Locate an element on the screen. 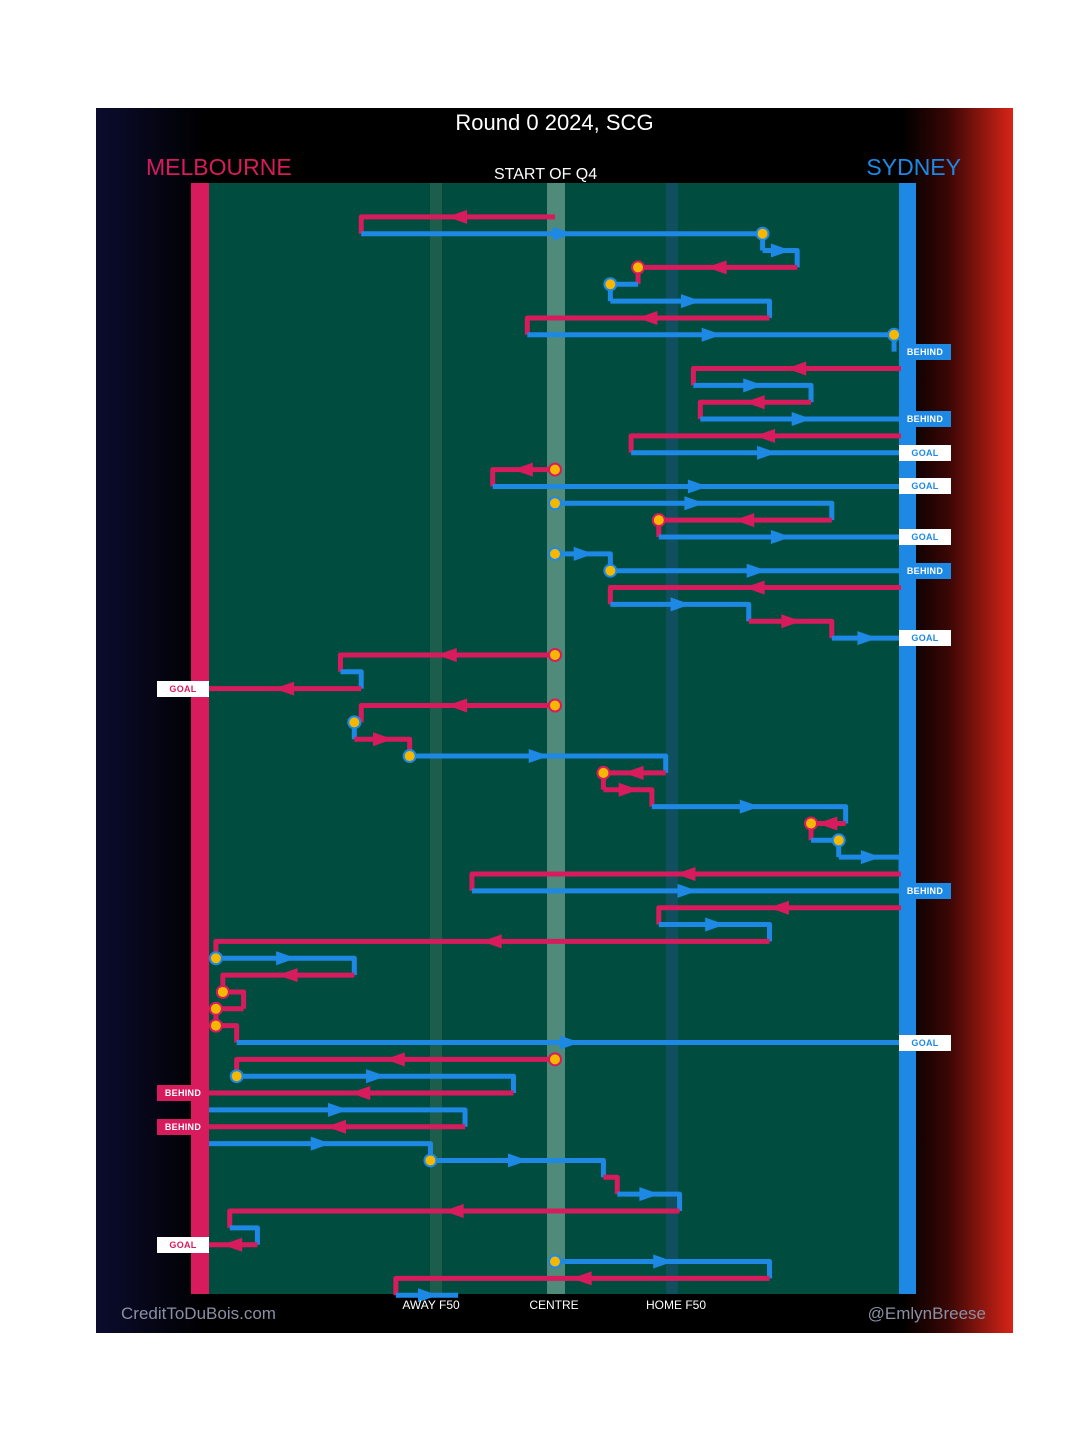  sydney-goal-line is located at coordinates (907, 738).